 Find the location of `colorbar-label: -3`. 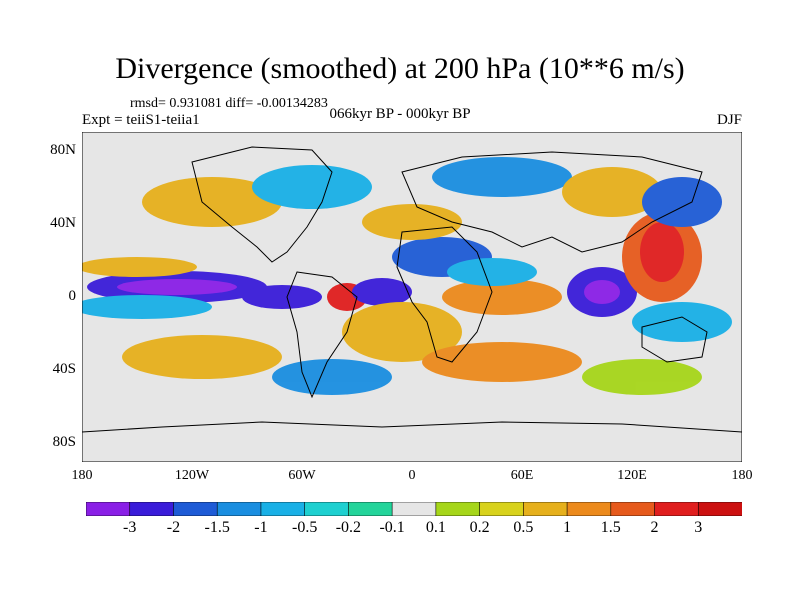

colorbar-label: -3 is located at coordinates (130, 527).